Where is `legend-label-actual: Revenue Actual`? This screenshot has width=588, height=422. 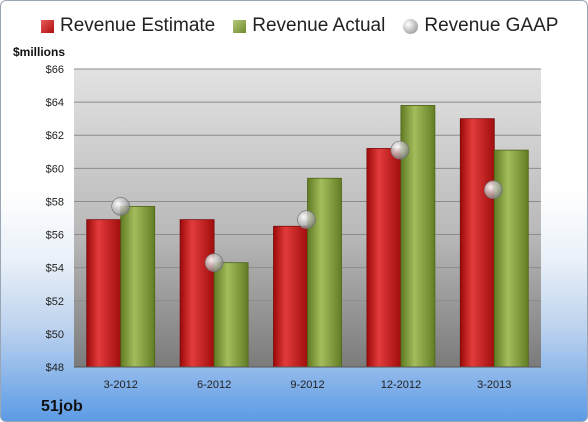 legend-label-actual: Revenue Actual is located at coordinates (319, 25).